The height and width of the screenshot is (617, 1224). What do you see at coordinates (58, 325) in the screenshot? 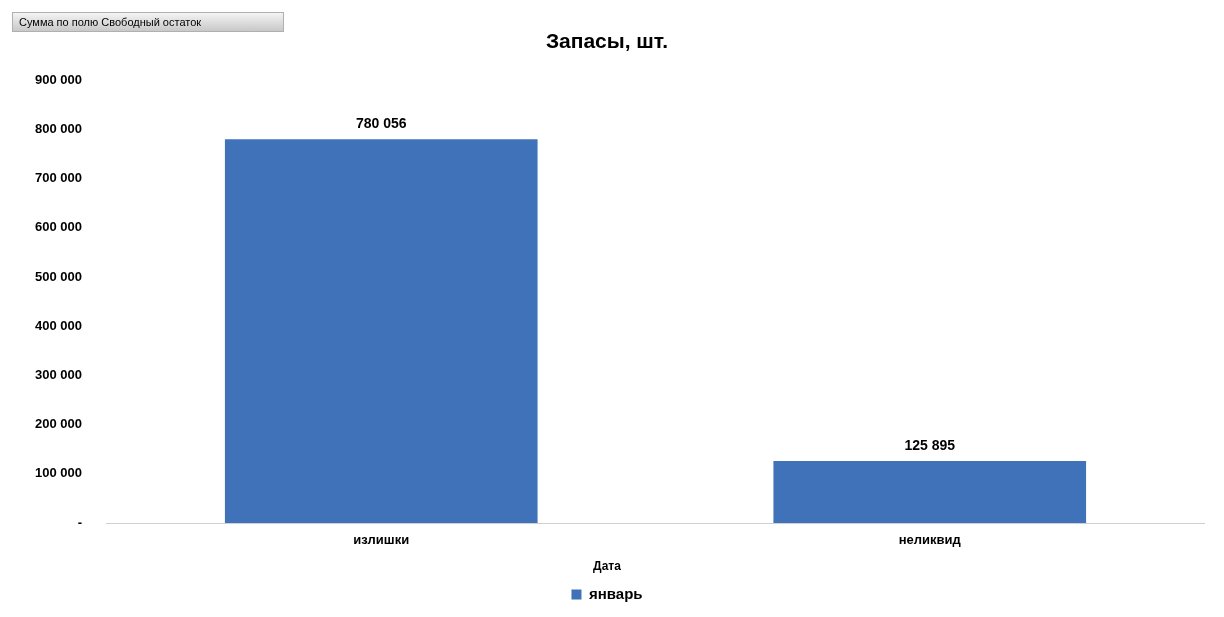
I see `y-tick-label: 400 000` at bounding box center [58, 325].